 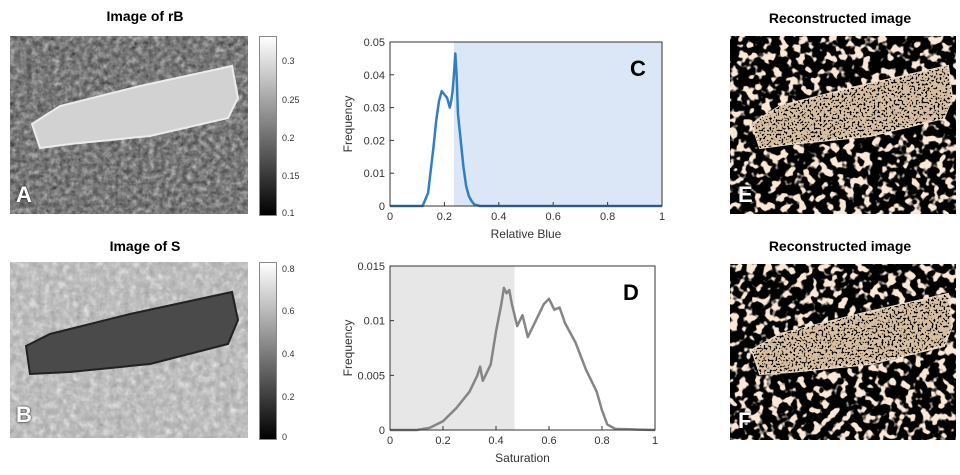 What do you see at coordinates (268, 351) in the screenshot?
I see `s-colorbar` at bounding box center [268, 351].